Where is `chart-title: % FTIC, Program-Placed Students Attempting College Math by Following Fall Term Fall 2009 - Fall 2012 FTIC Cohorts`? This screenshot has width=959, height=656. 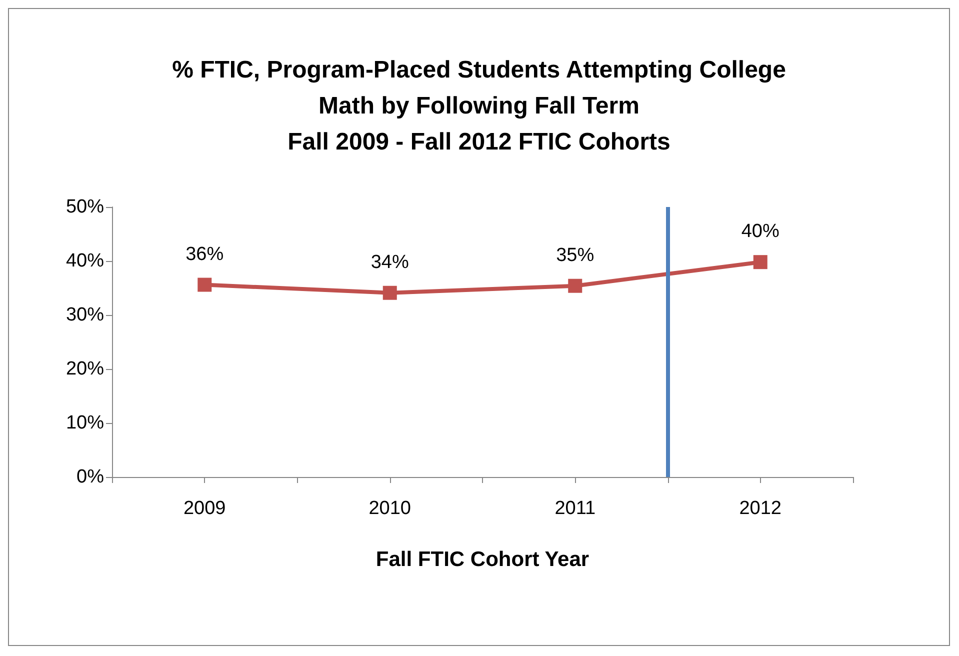
chart-title: % FTIC, Program-Placed Students Attempting College Math by Following Fall Term Fall 2009 - Fall 2012 FTIC Cohorts is located at coordinates (479, 106).